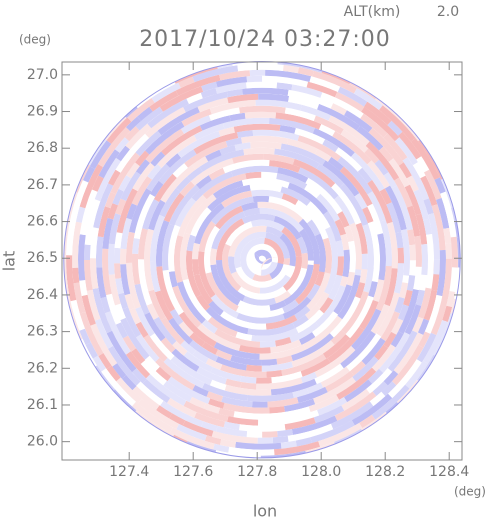 This screenshot has width=491, height=521. What do you see at coordinates (321, 472) in the screenshot?
I see `x-tick-label: 128.0` at bounding box center [321, 472].